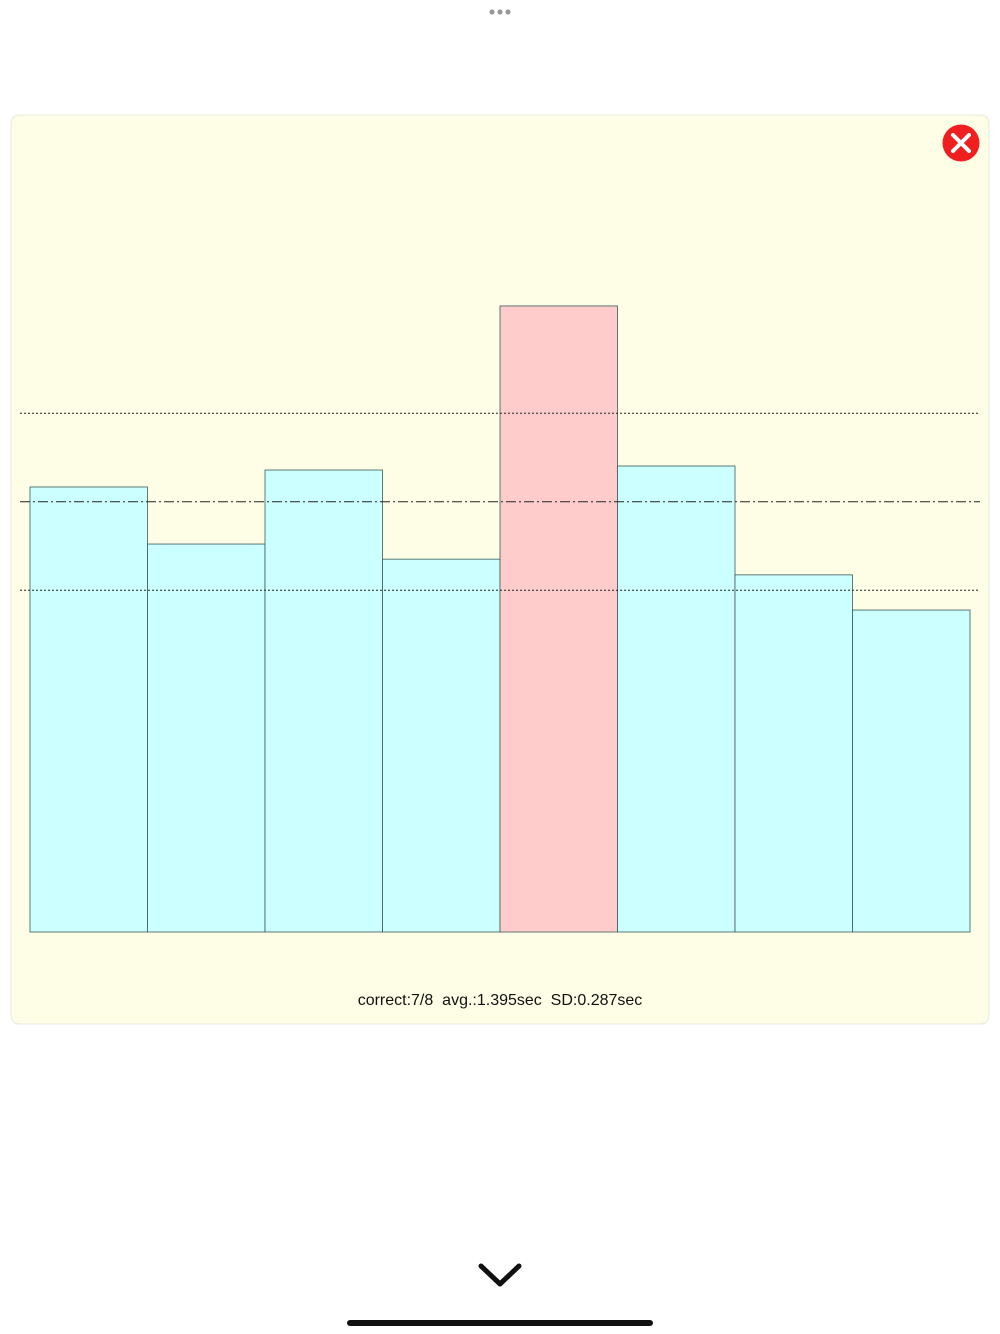 The width and height of the screenshot is (1000, 1334). What do you see at coordinates (500, 1000) in the screenshot?
I see `stats-footer: correct:7/8 avg.:1.395sec SD:0.287sec` at bounding box center [500, 1000].